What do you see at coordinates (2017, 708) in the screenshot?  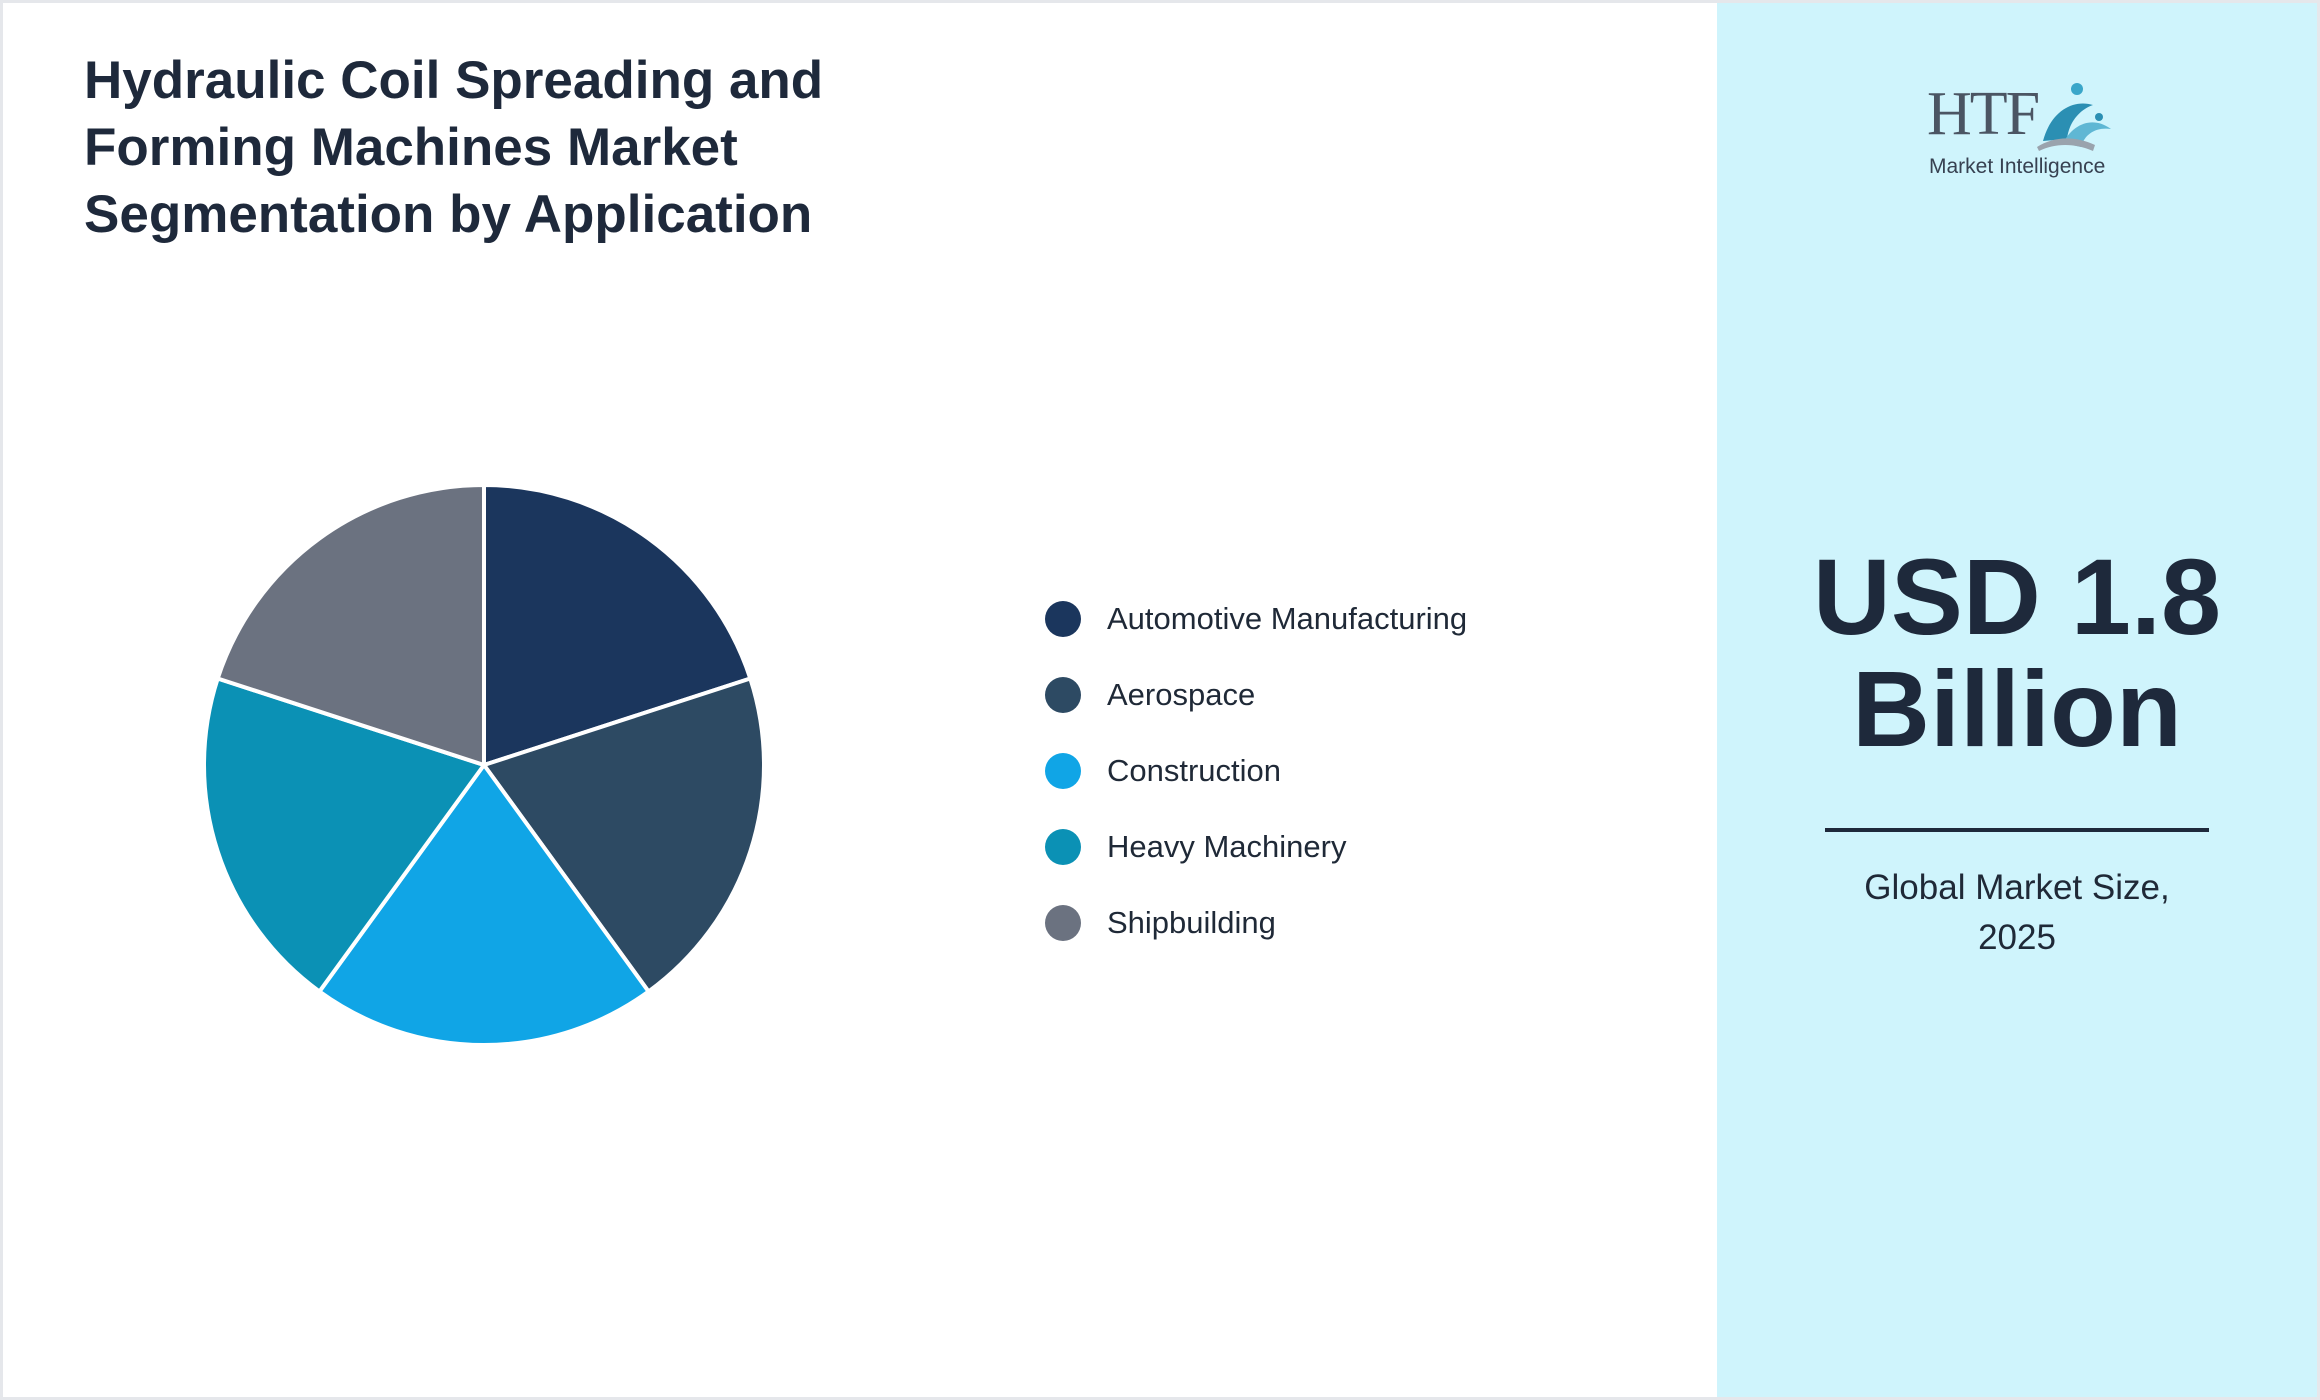 I see `market-value-line: Billion` at bounding box center [2017, 708].